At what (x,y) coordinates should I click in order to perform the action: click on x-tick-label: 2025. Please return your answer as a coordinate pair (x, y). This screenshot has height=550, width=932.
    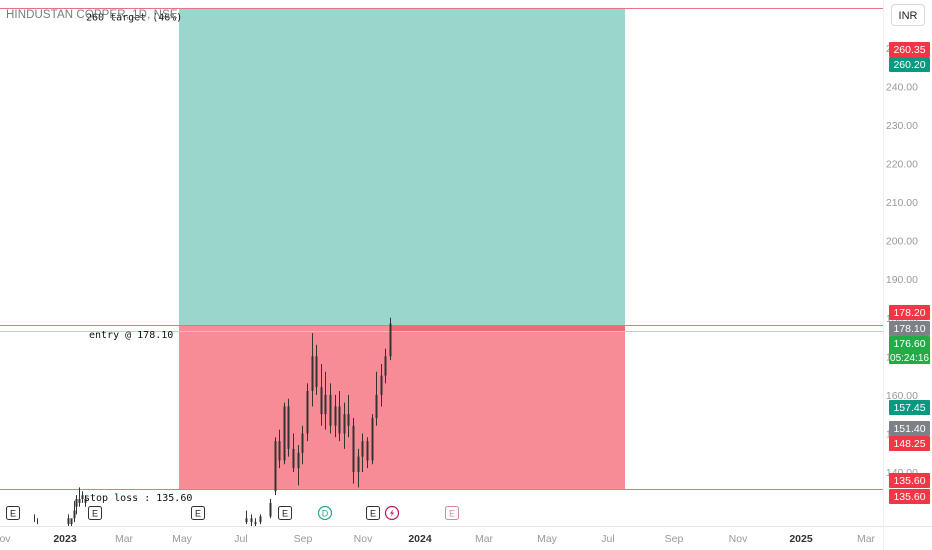
    Looking at the image, I should click on (801, 539).